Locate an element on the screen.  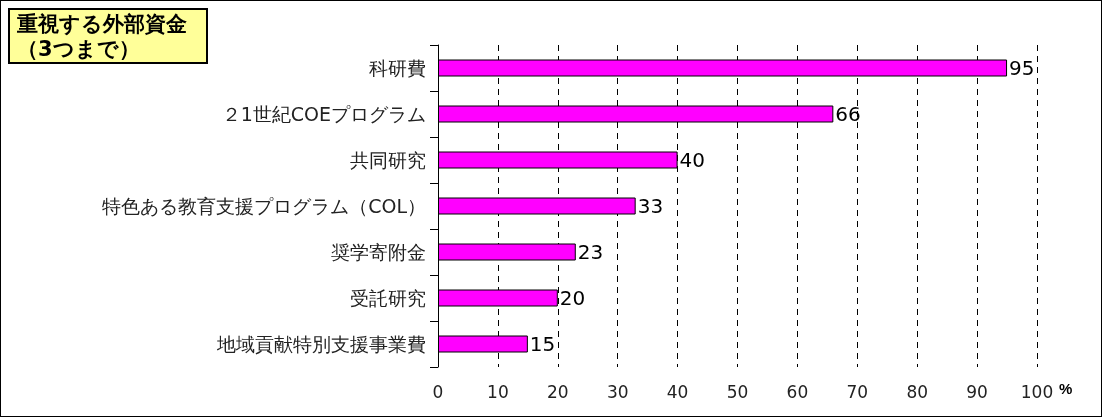
data-label: 40 is located at coordinates (692, 160).